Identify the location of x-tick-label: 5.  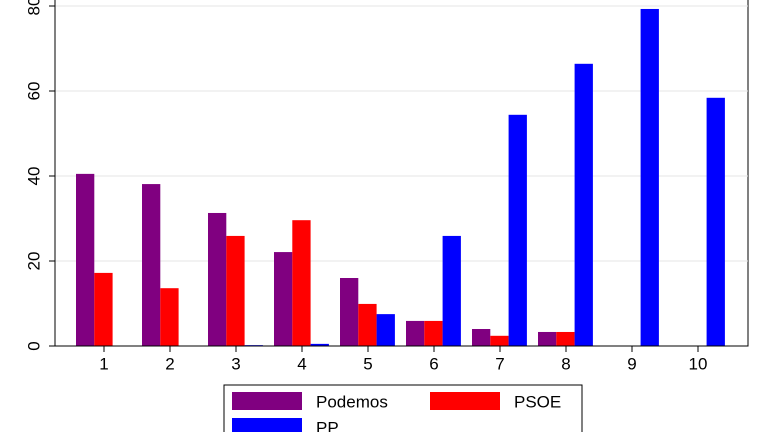
(367, 363).